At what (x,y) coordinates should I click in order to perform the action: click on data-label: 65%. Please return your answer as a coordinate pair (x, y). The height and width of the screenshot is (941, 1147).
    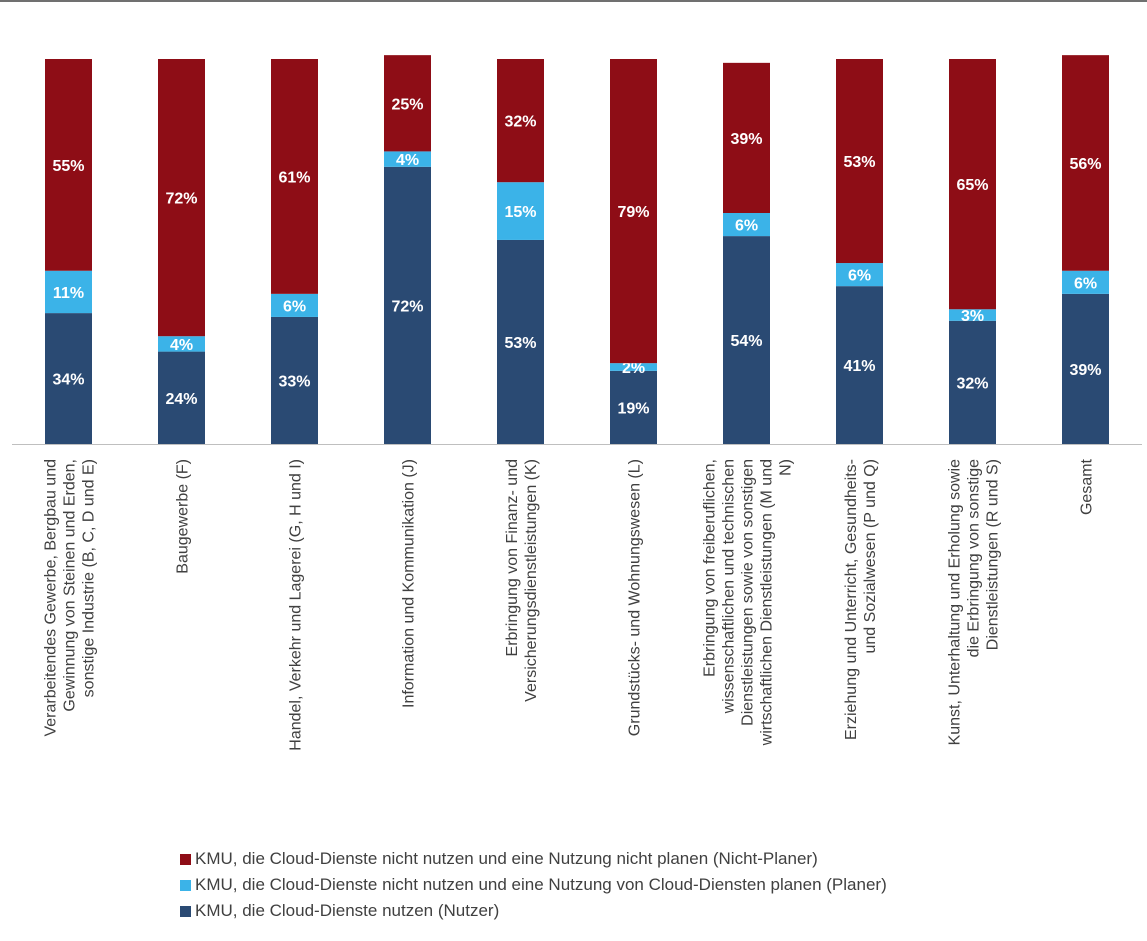
    Looking at the image, I should click on (972, 185).